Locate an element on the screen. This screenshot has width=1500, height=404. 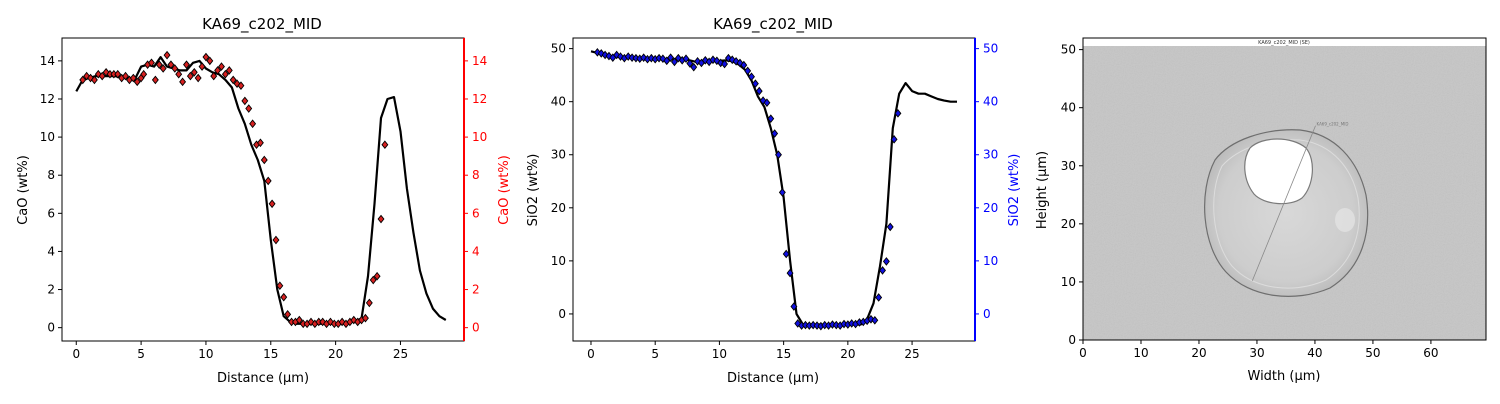
x-tick-label: 50 is located at coordinates (1372, 353).